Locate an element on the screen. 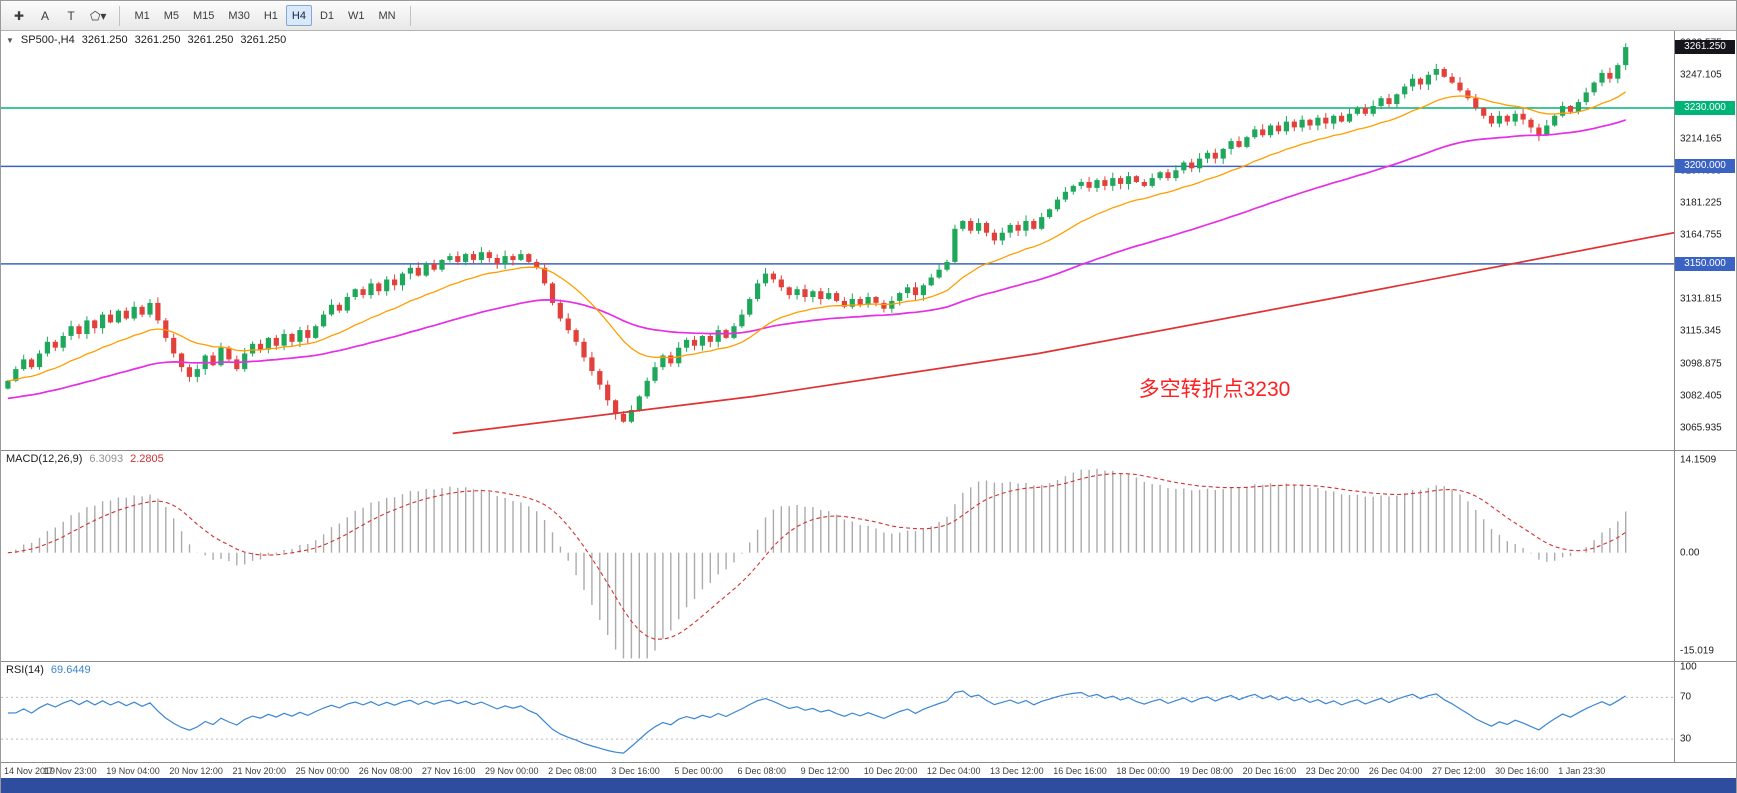 This screenshot has width=1737, height=793. time-label: 26 Nov 08:00 is located at coordinates (385, 771).